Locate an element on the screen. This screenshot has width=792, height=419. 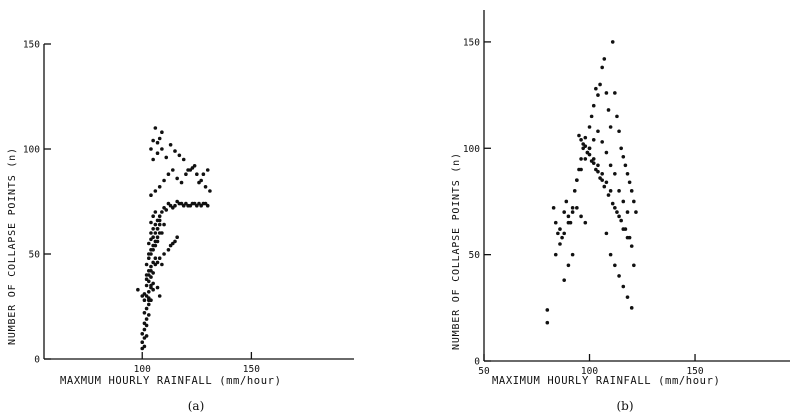
chart-b-points is located at coordinates (591, 182).